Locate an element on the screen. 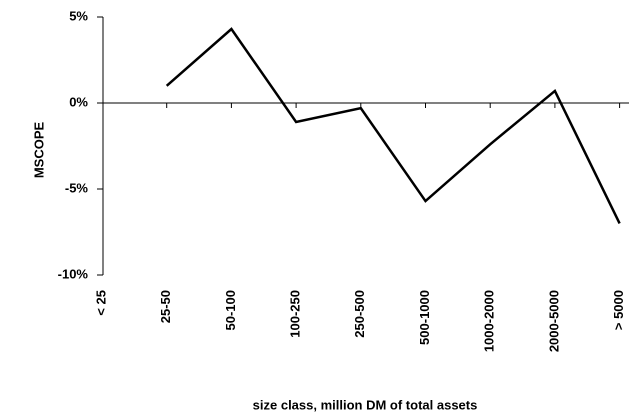  y-axis-title: MSCOPE is located at coordinates (38, 150).